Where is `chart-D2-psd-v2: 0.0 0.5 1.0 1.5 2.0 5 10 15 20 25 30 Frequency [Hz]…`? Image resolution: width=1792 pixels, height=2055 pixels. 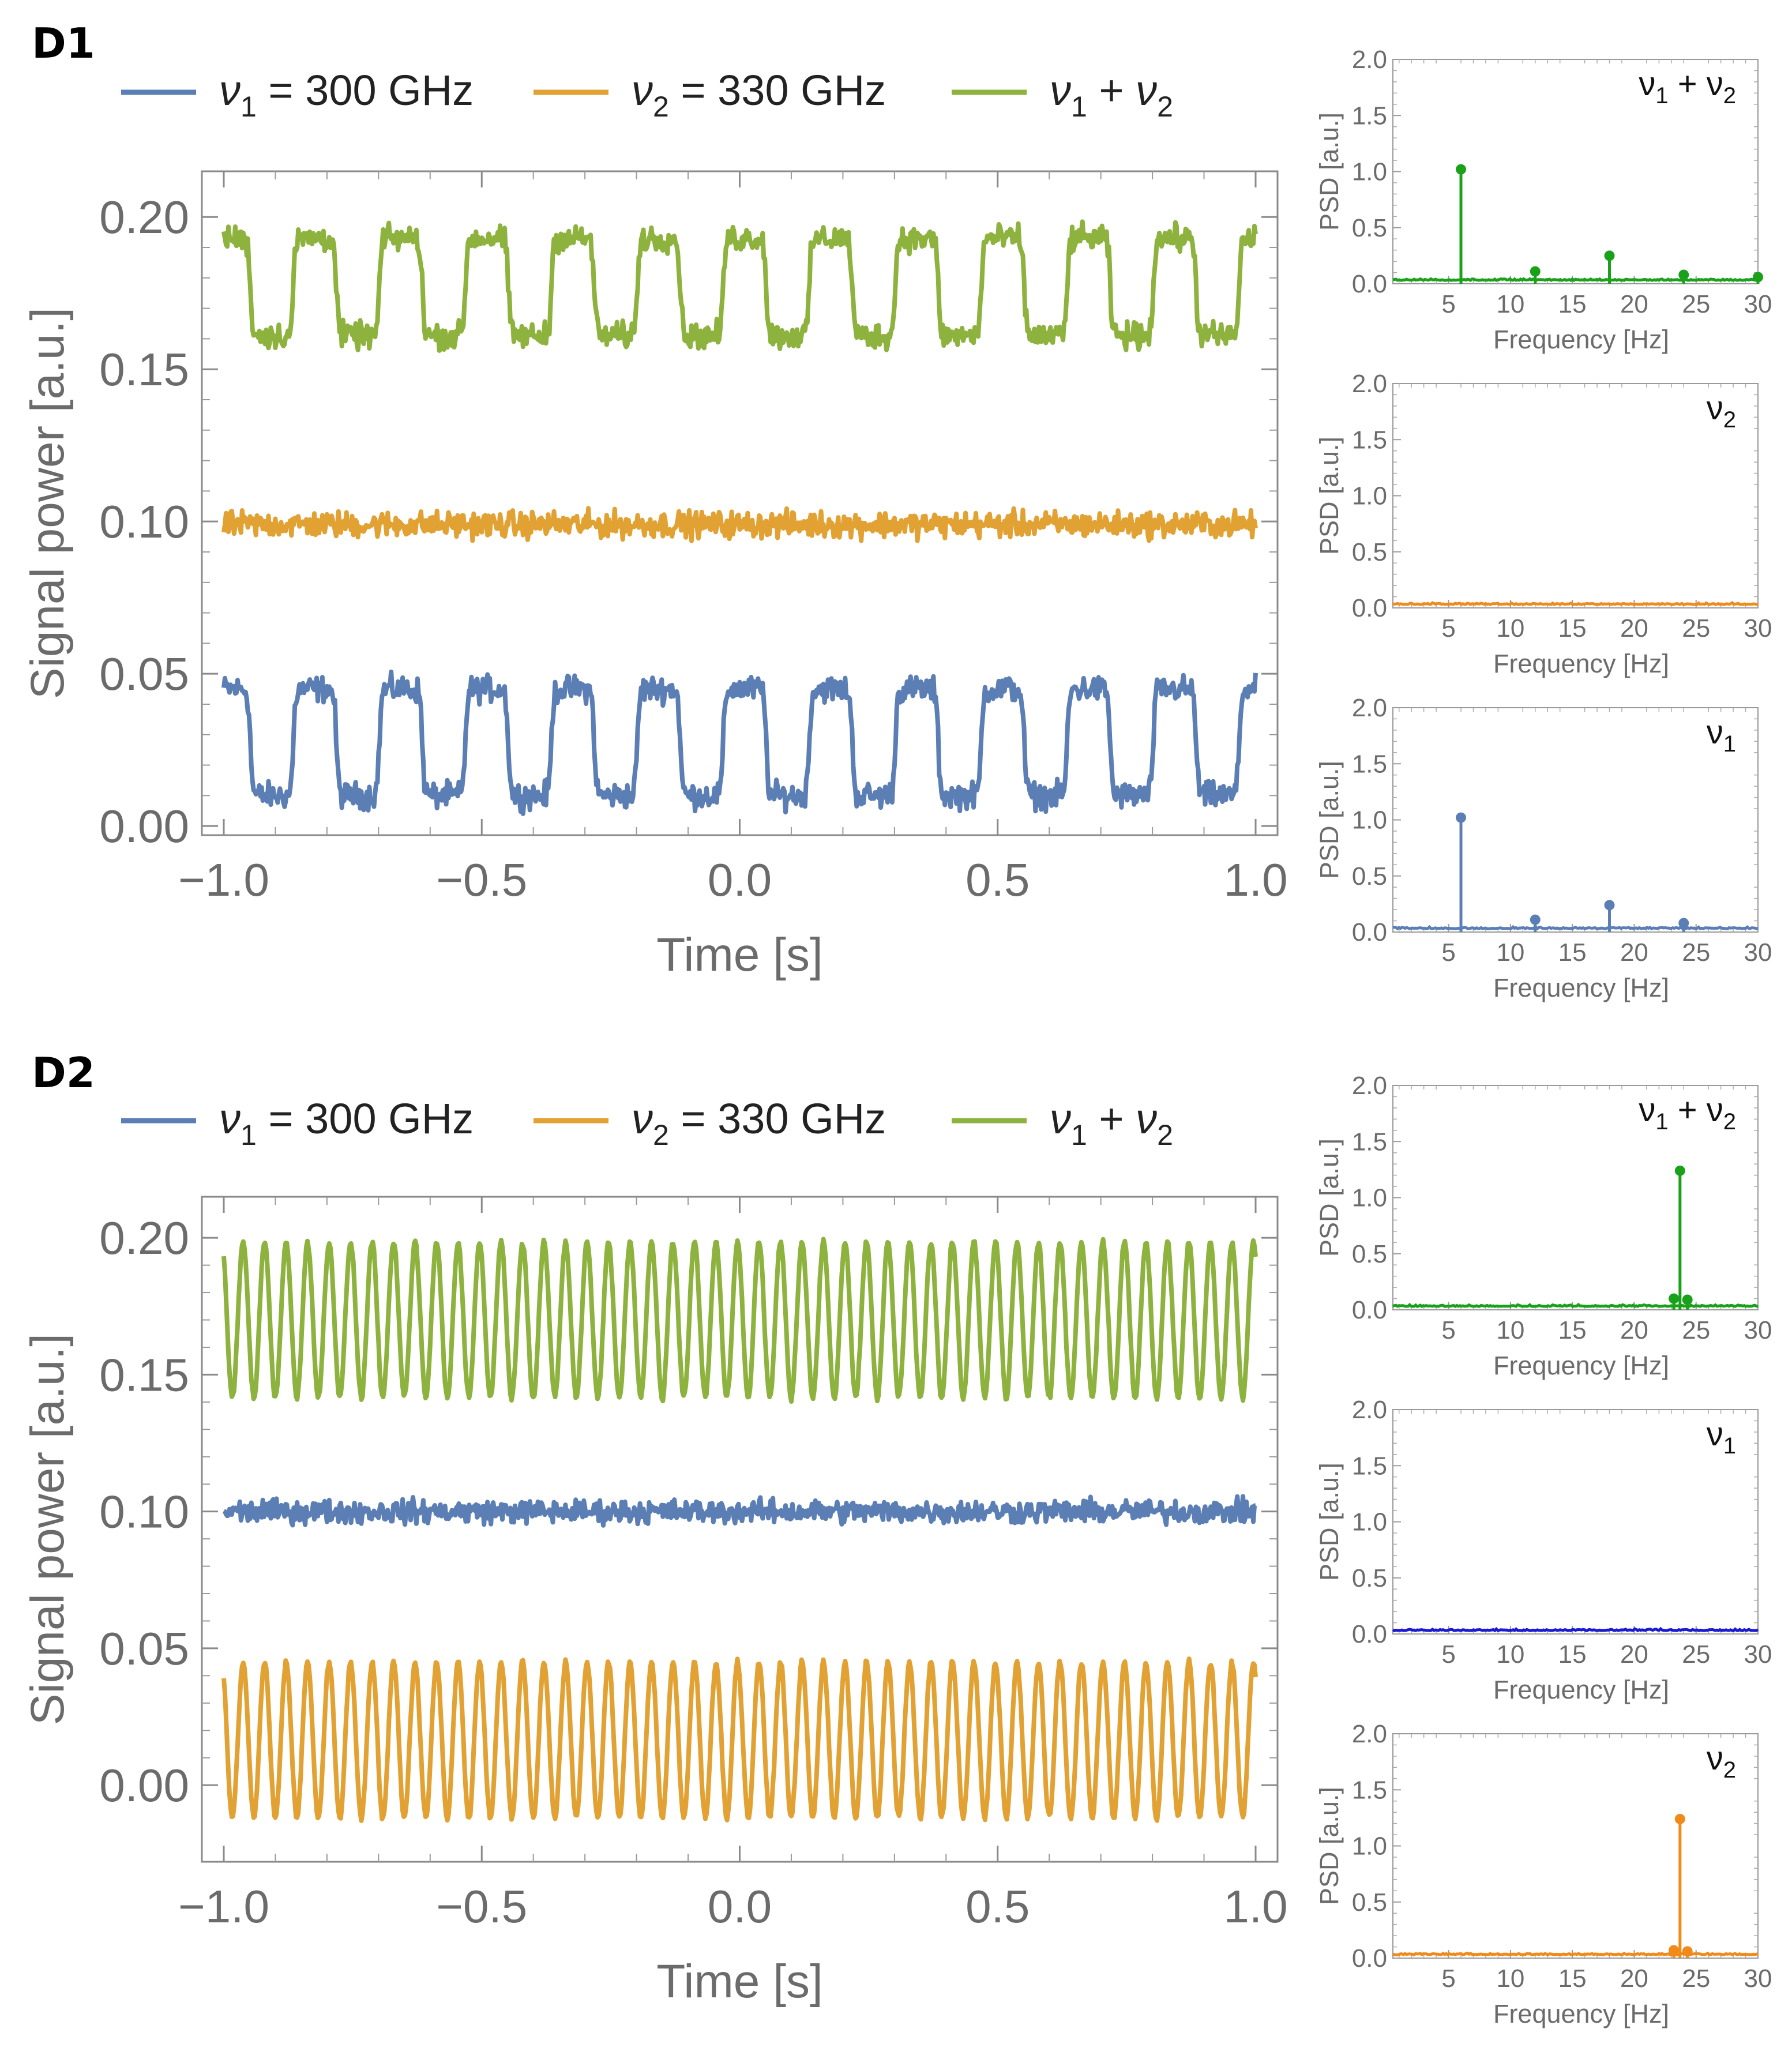 chart-D2-psd-v2: 0.0 0.5 1.0 1.5 2.0 5 10 15 20 25 30 Frequency [Hz]… is located at coordinates (1543, 1874).